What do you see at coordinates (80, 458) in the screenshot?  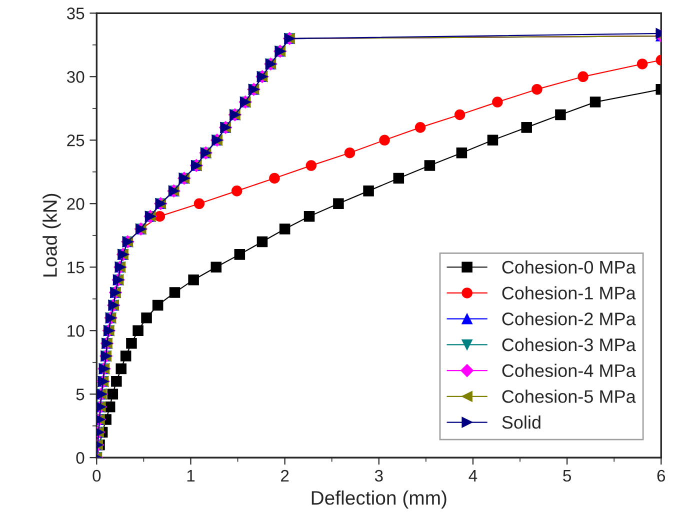 I see `y-tick-label: 0` at bounding box center [80, 458].